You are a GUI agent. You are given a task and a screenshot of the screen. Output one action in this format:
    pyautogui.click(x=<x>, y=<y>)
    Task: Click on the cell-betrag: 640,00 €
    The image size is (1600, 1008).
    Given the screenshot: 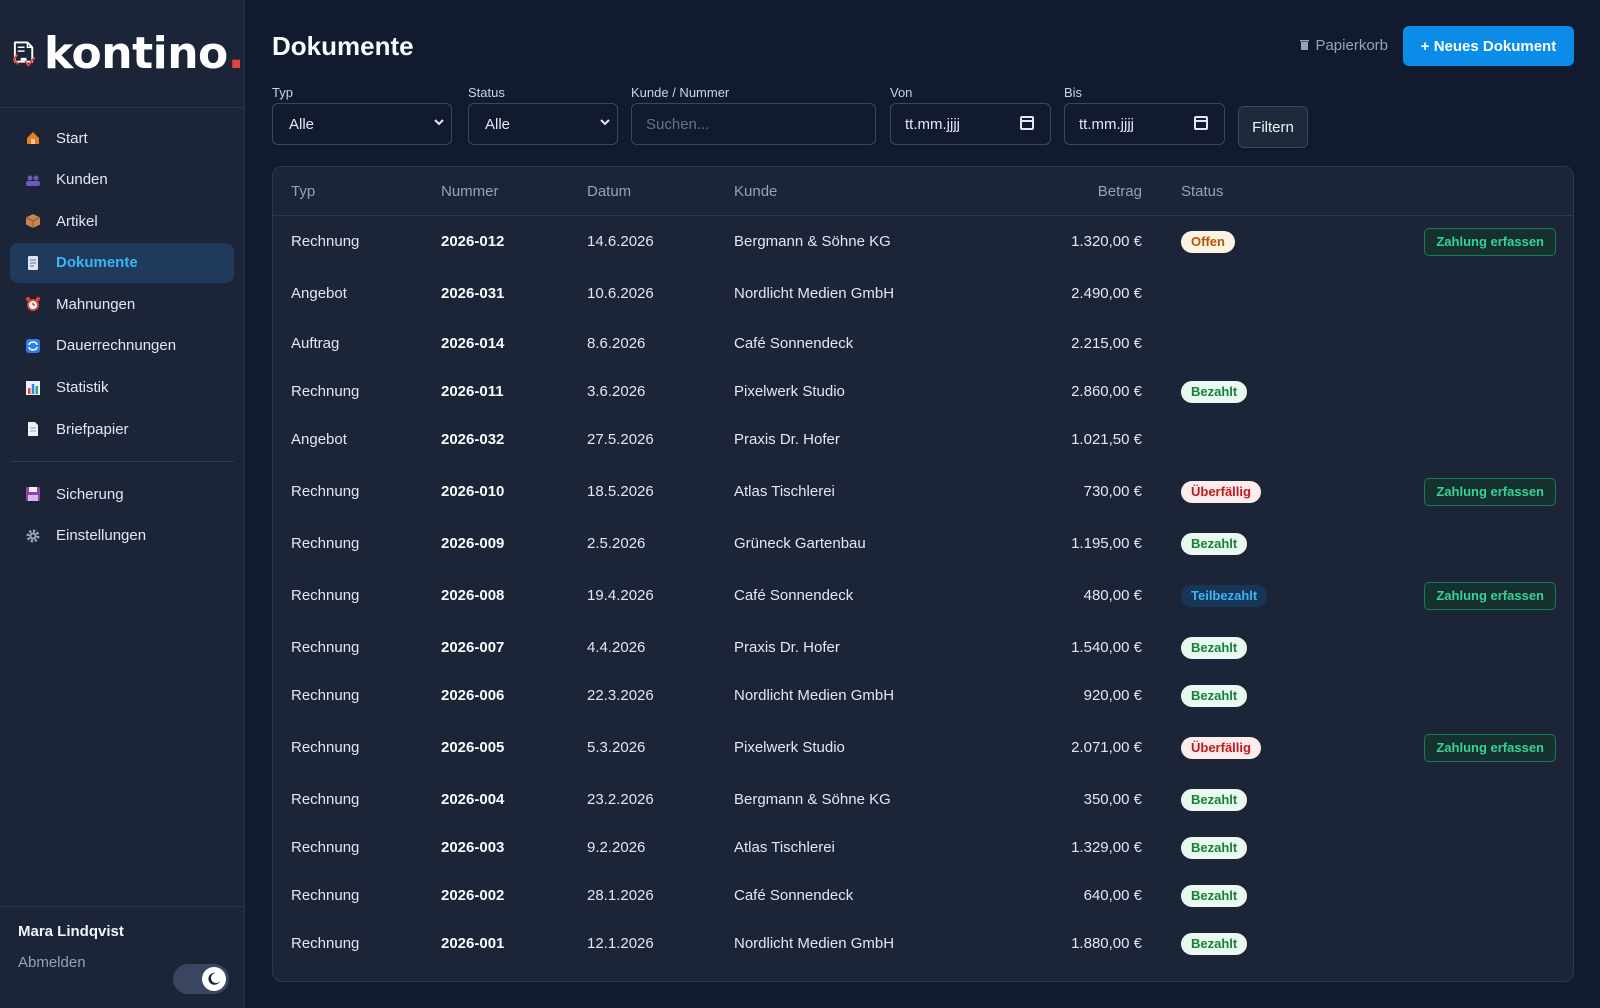 What is the action you would take?
    pyautogui.click(x=1112, y=895)
    